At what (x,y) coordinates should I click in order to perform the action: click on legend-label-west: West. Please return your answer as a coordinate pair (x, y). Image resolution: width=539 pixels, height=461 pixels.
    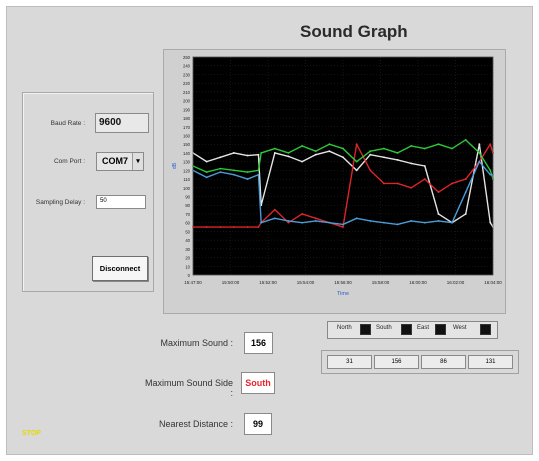
    Looking at the image, I should click on (460, 328).